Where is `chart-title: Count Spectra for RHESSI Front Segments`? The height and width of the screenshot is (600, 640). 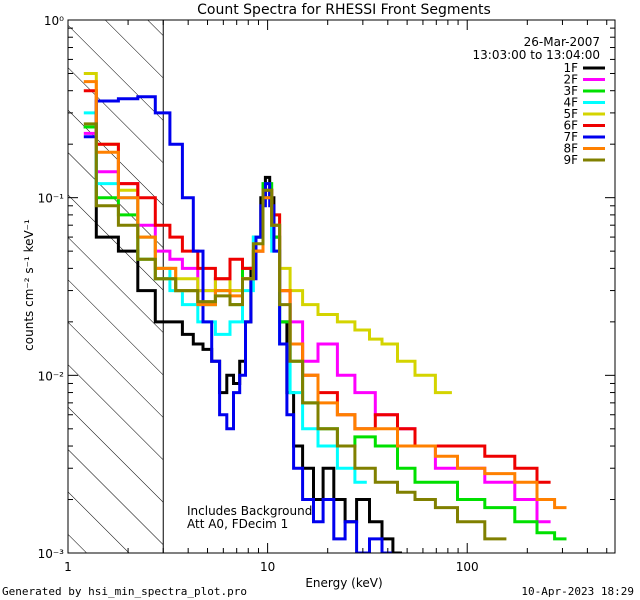
chart-title: Count Spectra for RHESSI Front Segments is located at coordinates (344, 10).